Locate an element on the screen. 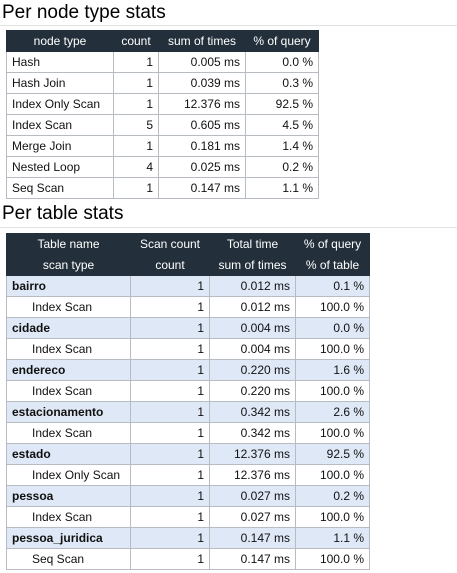  sum-of-times-cell: 0.012 ms is located at coordinates (252, 307).